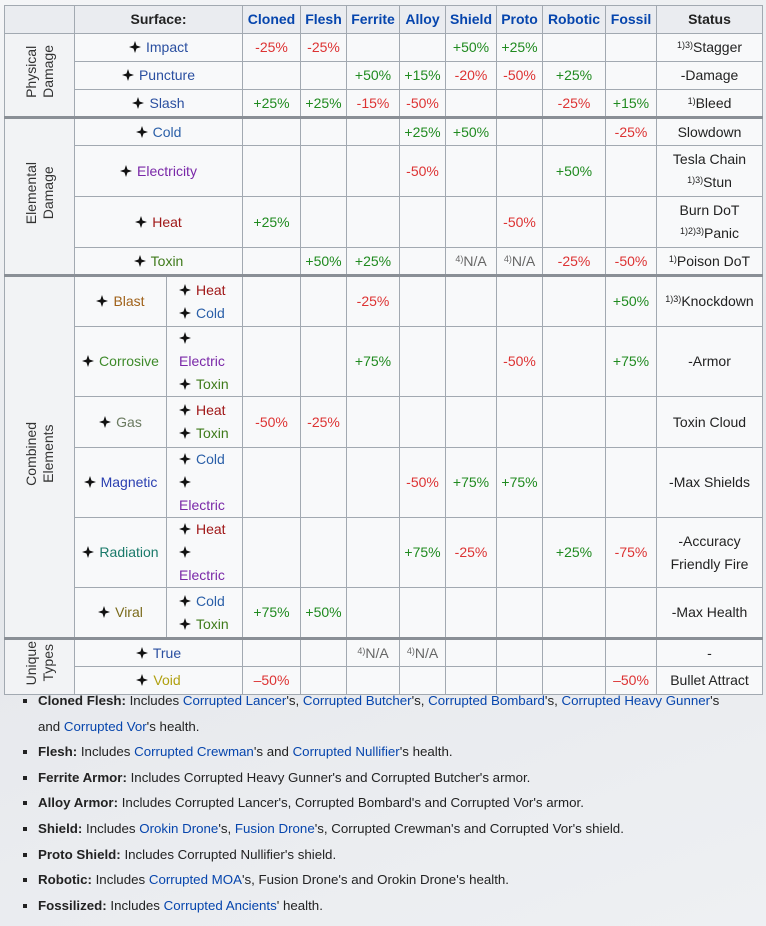  Describe the element at coordinates (129, 552) in the screenshot. I see `type-name: Radiation` at that location.